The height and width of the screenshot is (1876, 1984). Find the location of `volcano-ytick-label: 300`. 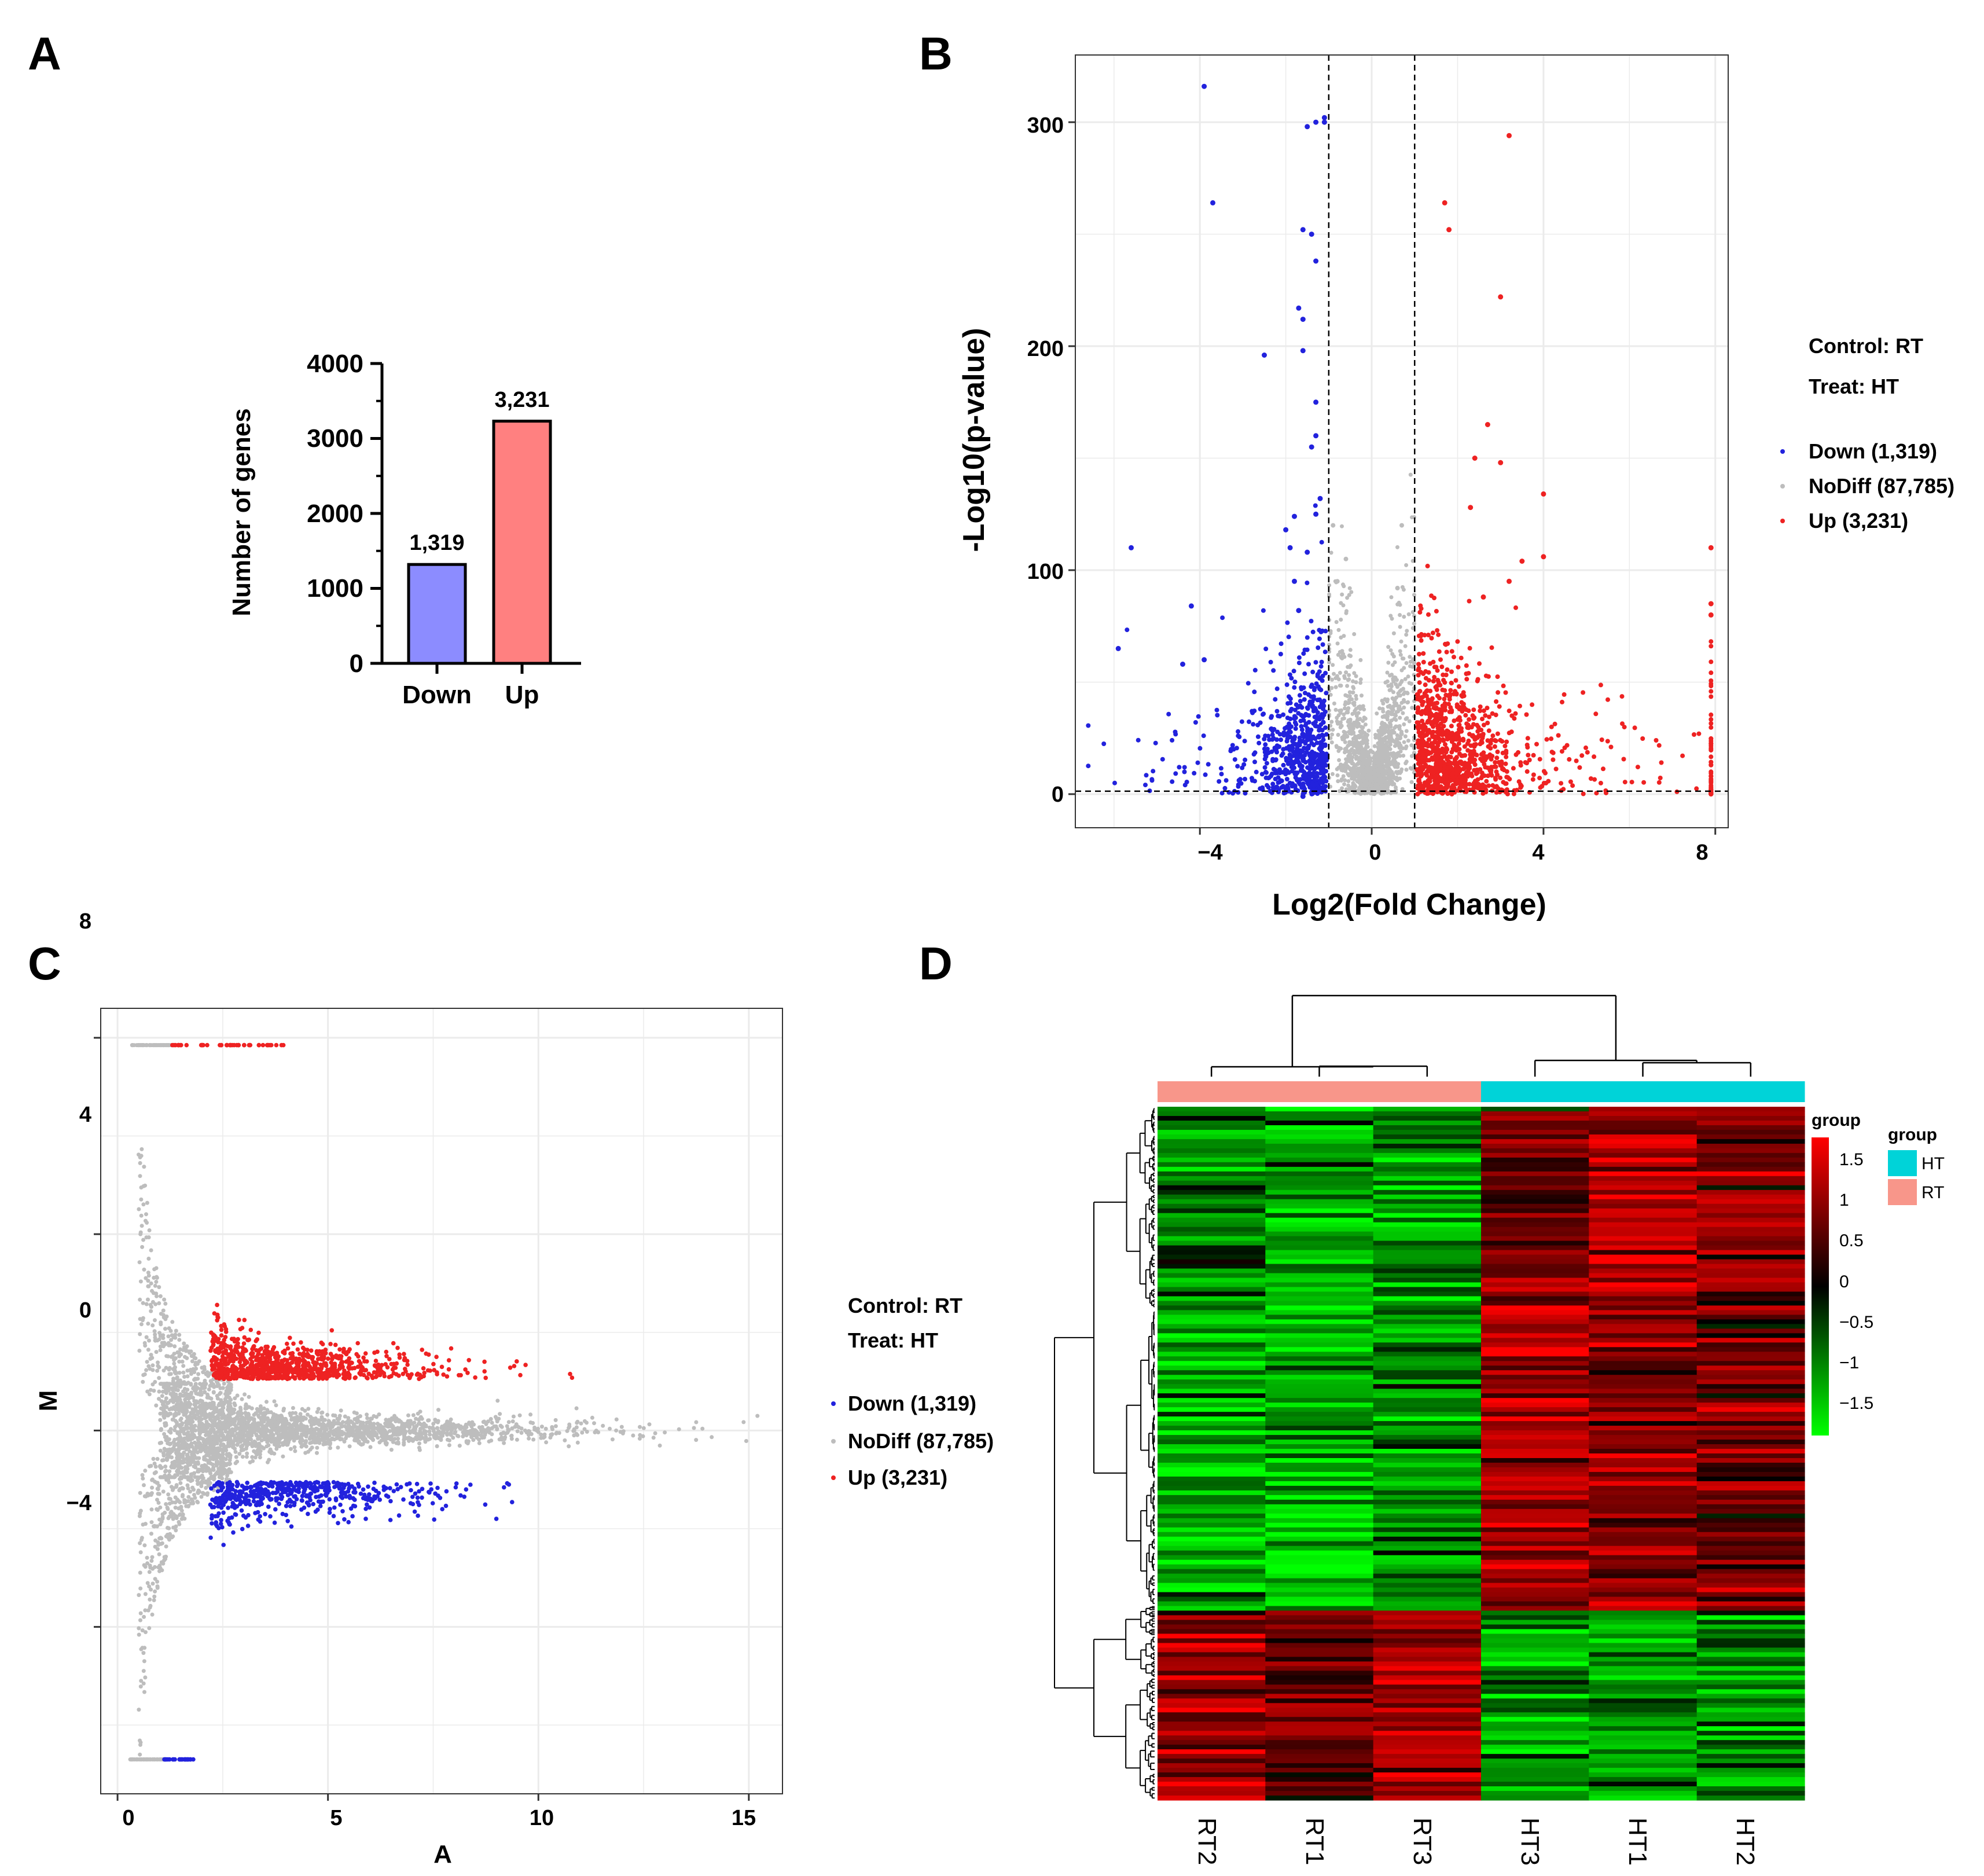

volcano-ytick-label: 300 is located at coordinates (1045, 125).